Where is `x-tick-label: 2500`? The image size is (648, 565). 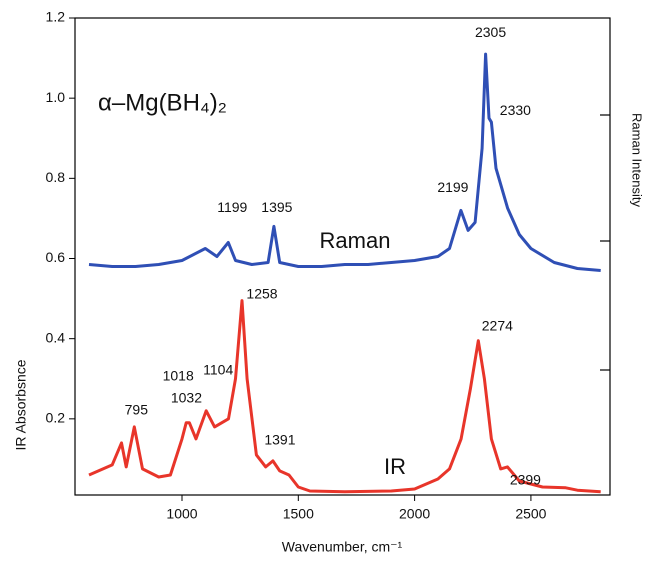 x-tick-label: 2500 is located at coordinates (530, 514).